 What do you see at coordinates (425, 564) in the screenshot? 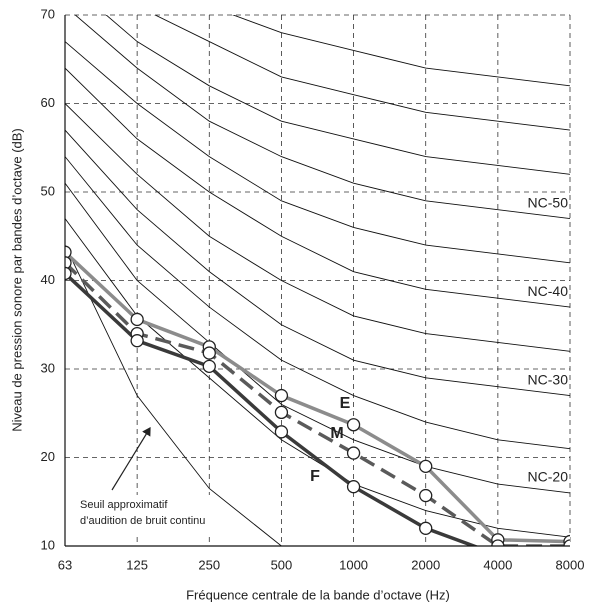
I see `x-tick-label: 2000` at bounding box center [425, 564].